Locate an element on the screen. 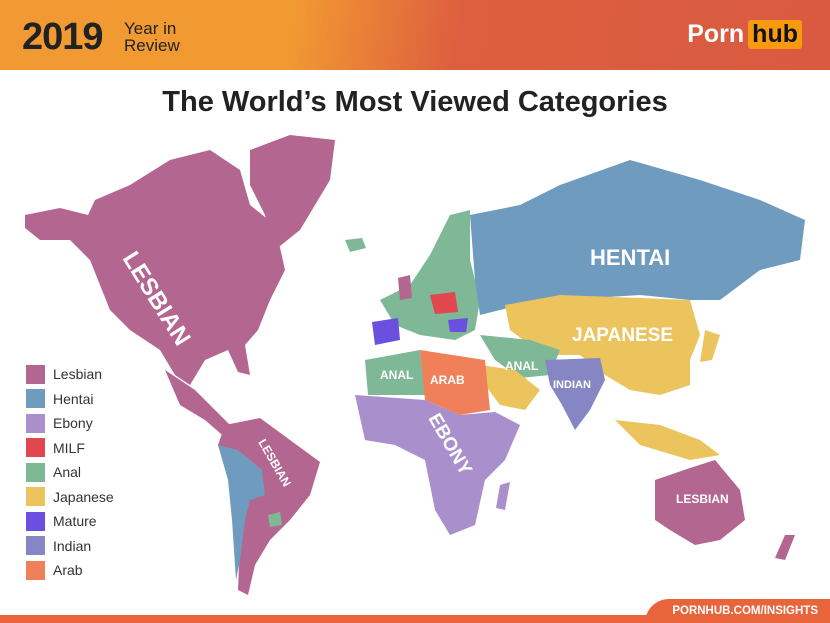 Image resolution: width=830 pixels, height=623 pixels. label-north-africa: ANAL is located at coordinates (396, 375).